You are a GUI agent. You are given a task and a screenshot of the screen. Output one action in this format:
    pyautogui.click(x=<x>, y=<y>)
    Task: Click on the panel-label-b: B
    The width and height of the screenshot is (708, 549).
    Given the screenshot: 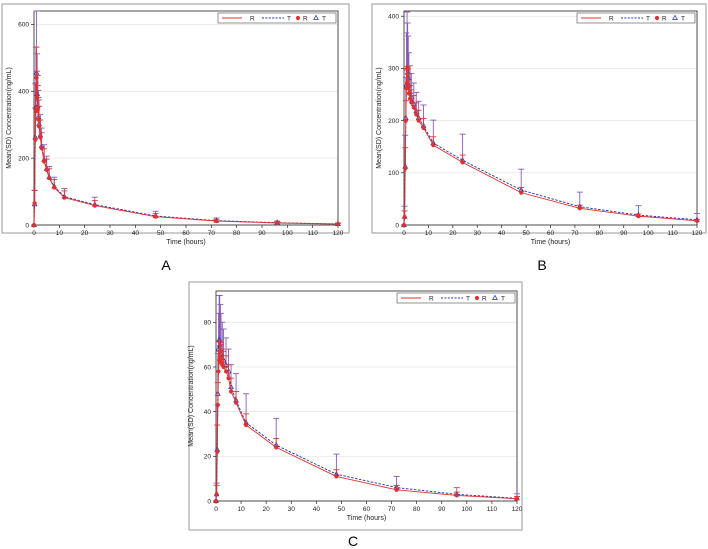 What is the action you would take?
    pyautogui.click(x=541, y=265)
    